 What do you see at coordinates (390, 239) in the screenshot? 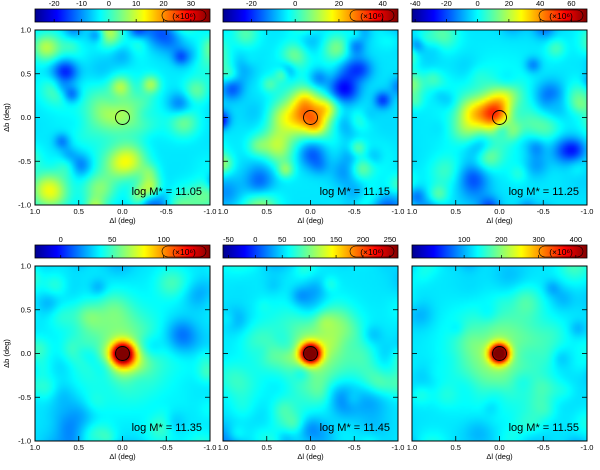
I see `colorbar-tick-label: 250` at bounding box center [390, 239].